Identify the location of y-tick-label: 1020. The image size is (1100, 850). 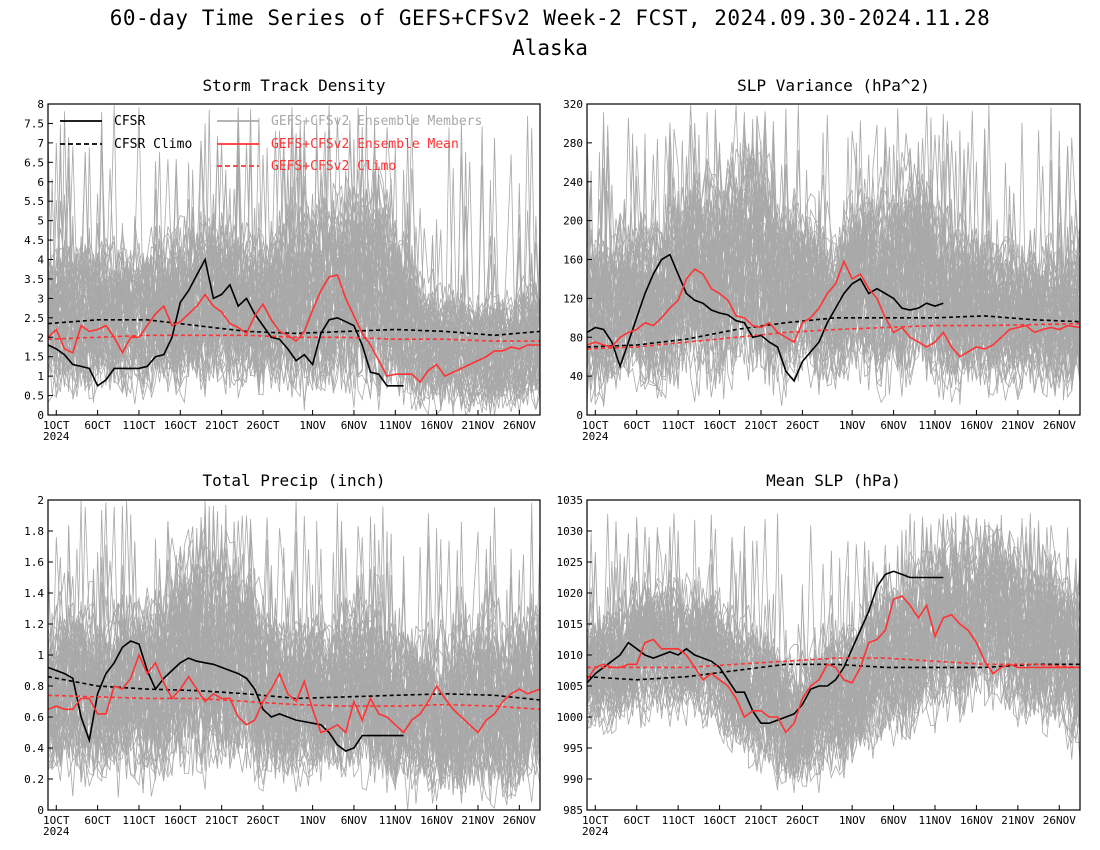
(570, 593).